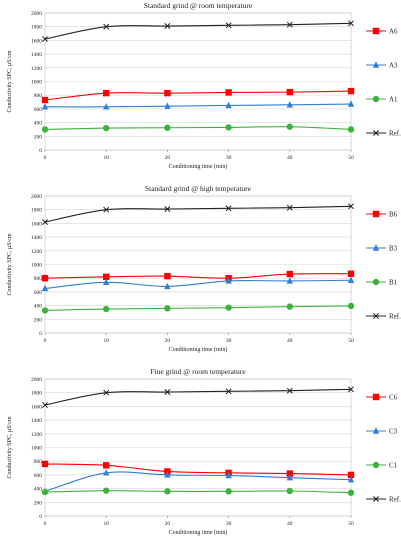 The width and height of the screenshot is (401, 550). What do you see at coordinates (198, 105) in the screenshot?
I see `series-a3` at bounding box center [198, 105].